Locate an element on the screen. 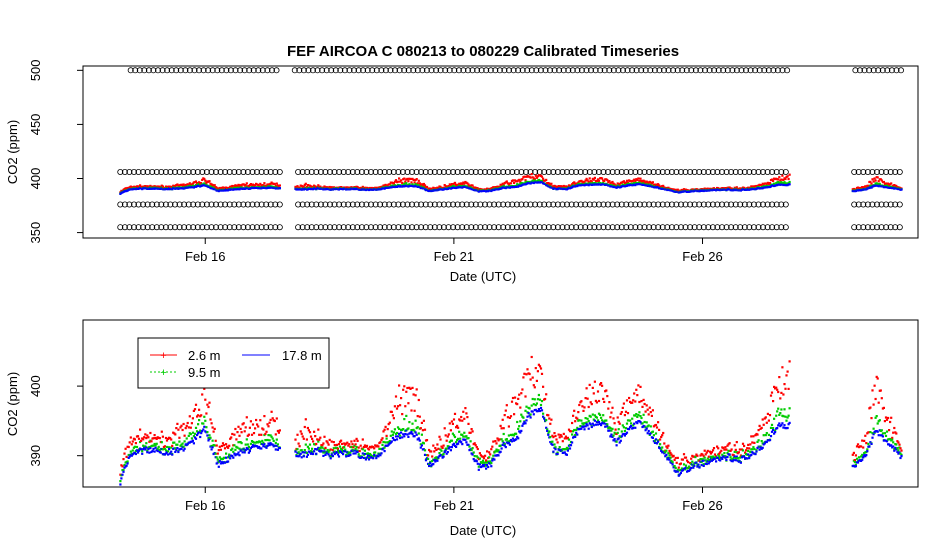  legend-mark-9-5m: + is located at coordinates (163, 373).